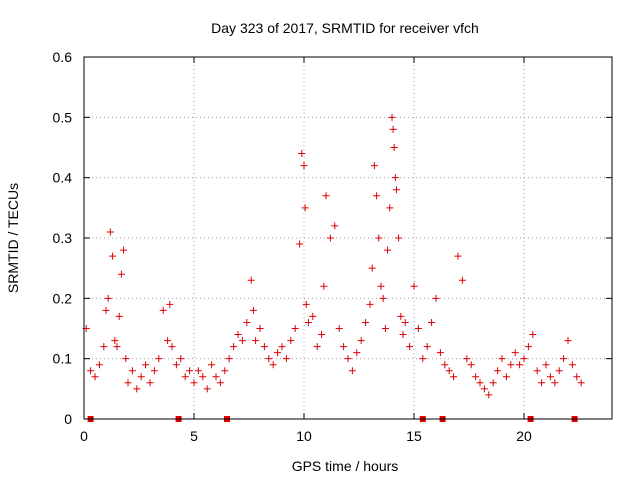  Describe the element at coordinates (68, 419) in the screenshot. I see `y-tick-label: 0` at that location.